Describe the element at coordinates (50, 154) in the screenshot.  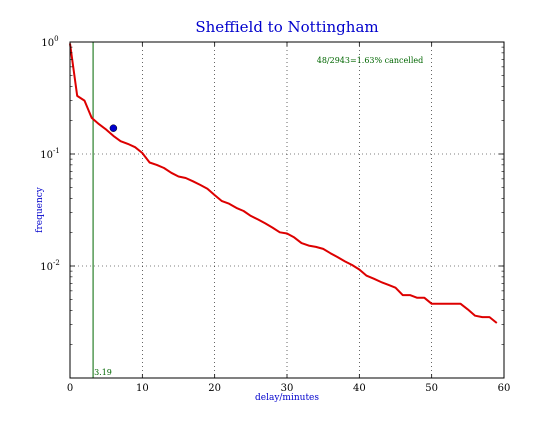
I see `y-tick-label: 10⁻¹` at that location.